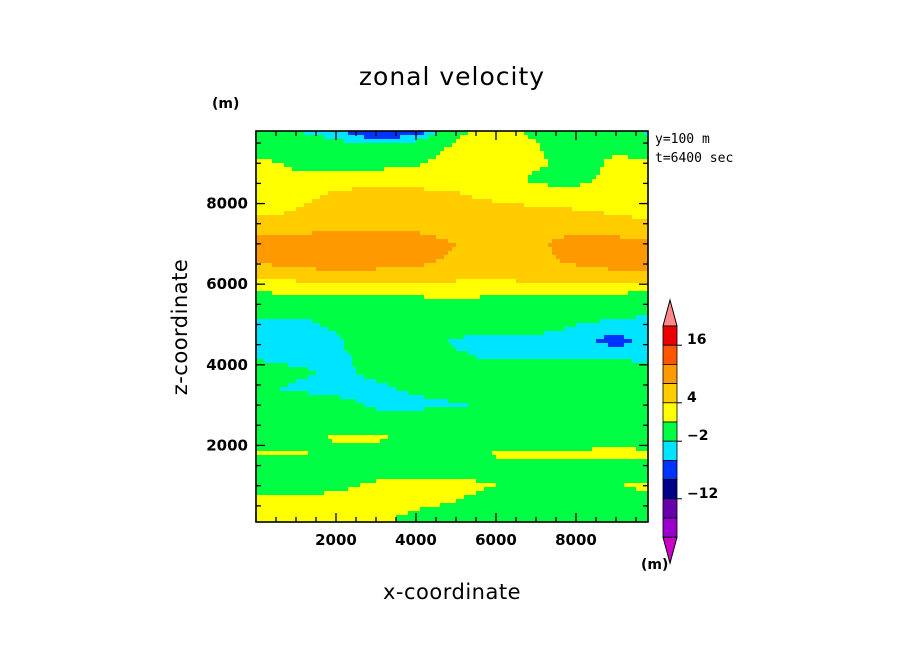 This screenshot has height=654, width=904. Describe the element at coordinates (452, 592) in the screenshot. I see `x-axis-label: x-coordinate` at that location.